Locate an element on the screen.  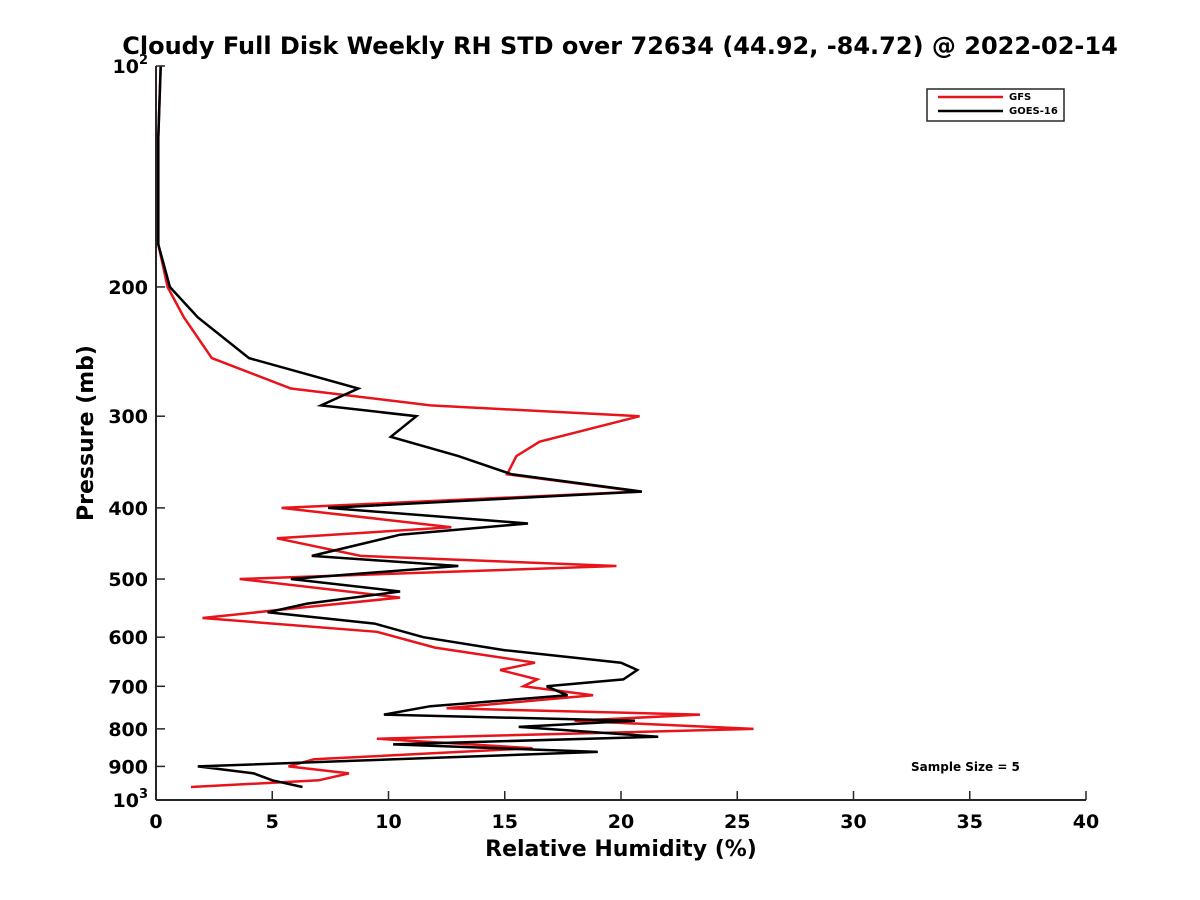
legend-label-gfs: GFS is located at coordinates (1020, 97).